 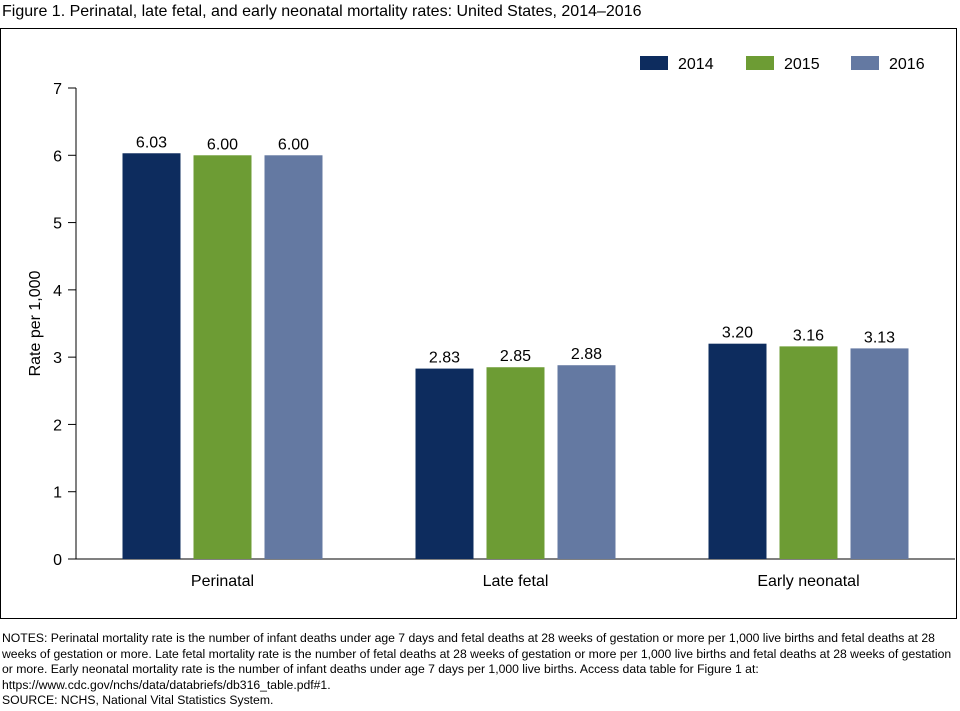 I want to click on y-tick-label: 5, so click(x=57, y=224).